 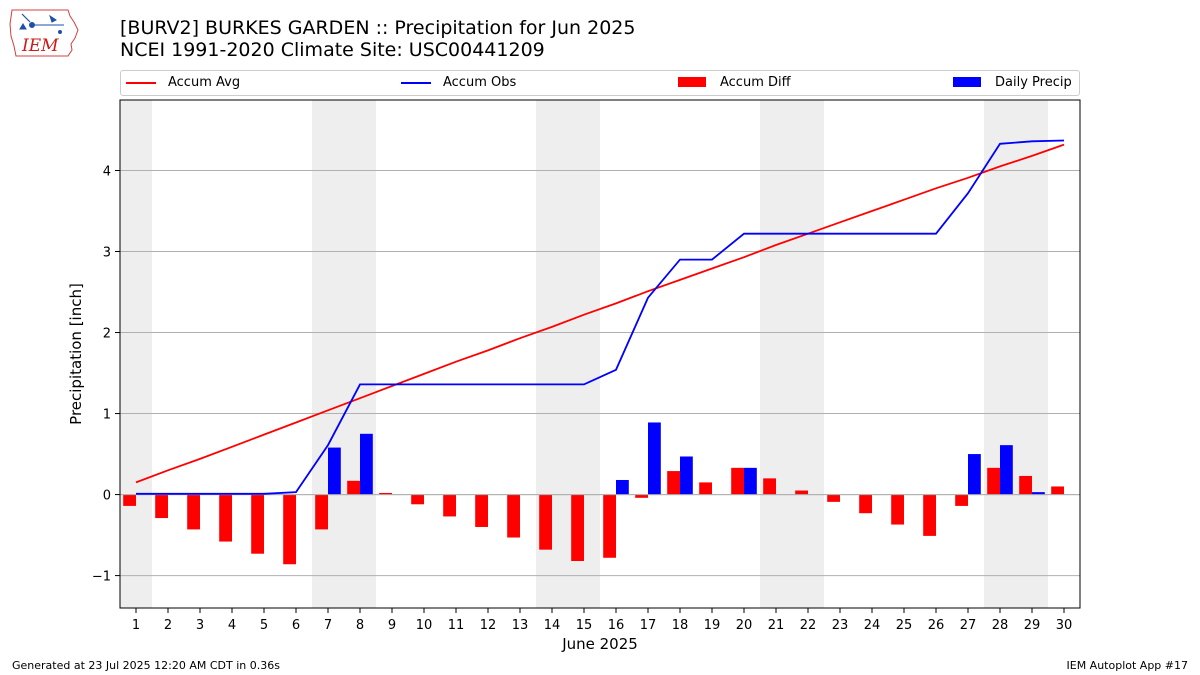 I want to click on x-tick-label: 12, so click(x=488, y=625).